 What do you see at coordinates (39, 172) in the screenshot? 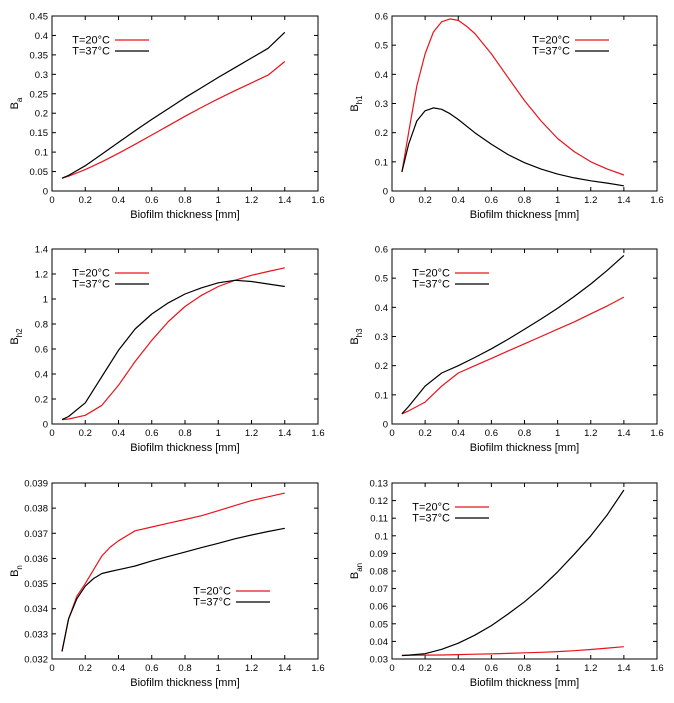
I see `y-tick-label: 0.05` at bounding box center [39, 172].